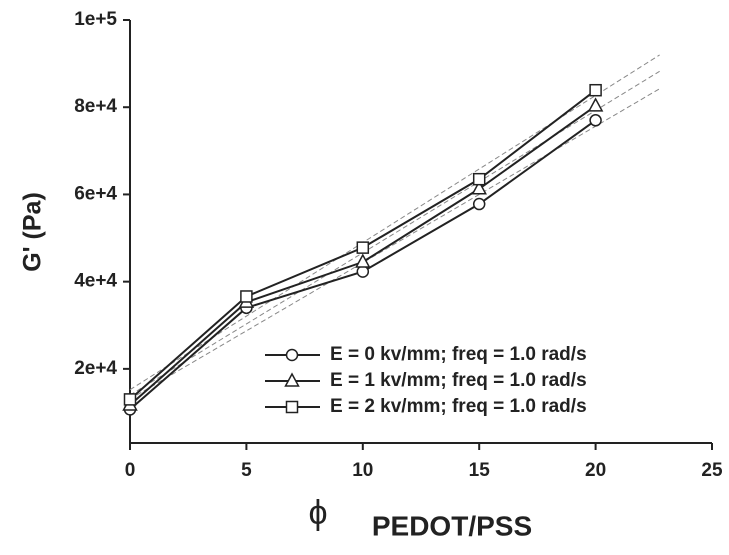 This screenshot has width=729, height=555. I want to click on y-tick-label: 2e+4, so click(95, 368).